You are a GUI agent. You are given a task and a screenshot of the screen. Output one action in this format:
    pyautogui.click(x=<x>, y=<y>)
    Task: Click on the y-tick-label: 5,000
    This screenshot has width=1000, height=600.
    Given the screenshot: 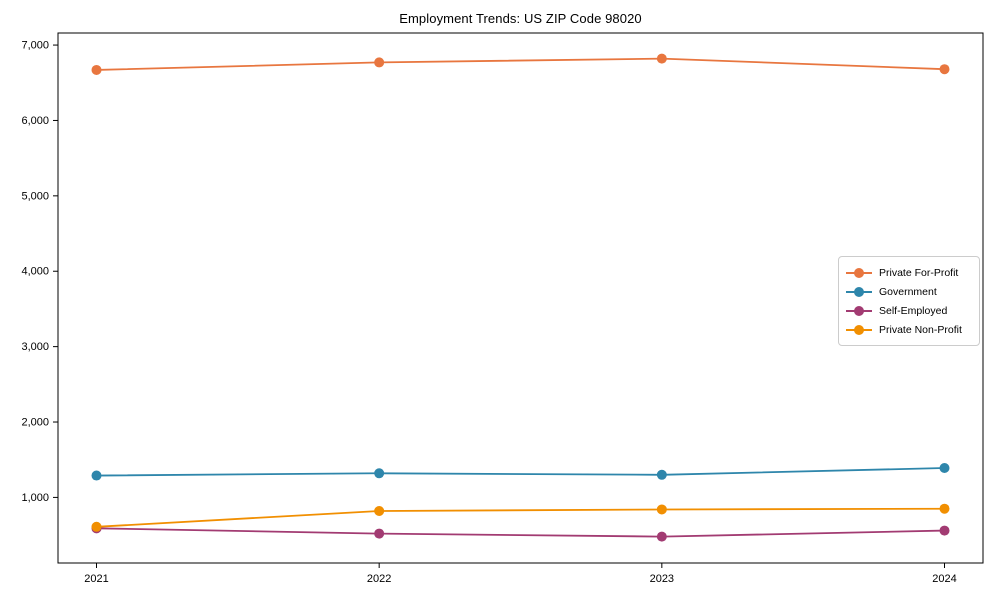 What is the action you would take?
    pyautogui.click(x=35, y=196)
    